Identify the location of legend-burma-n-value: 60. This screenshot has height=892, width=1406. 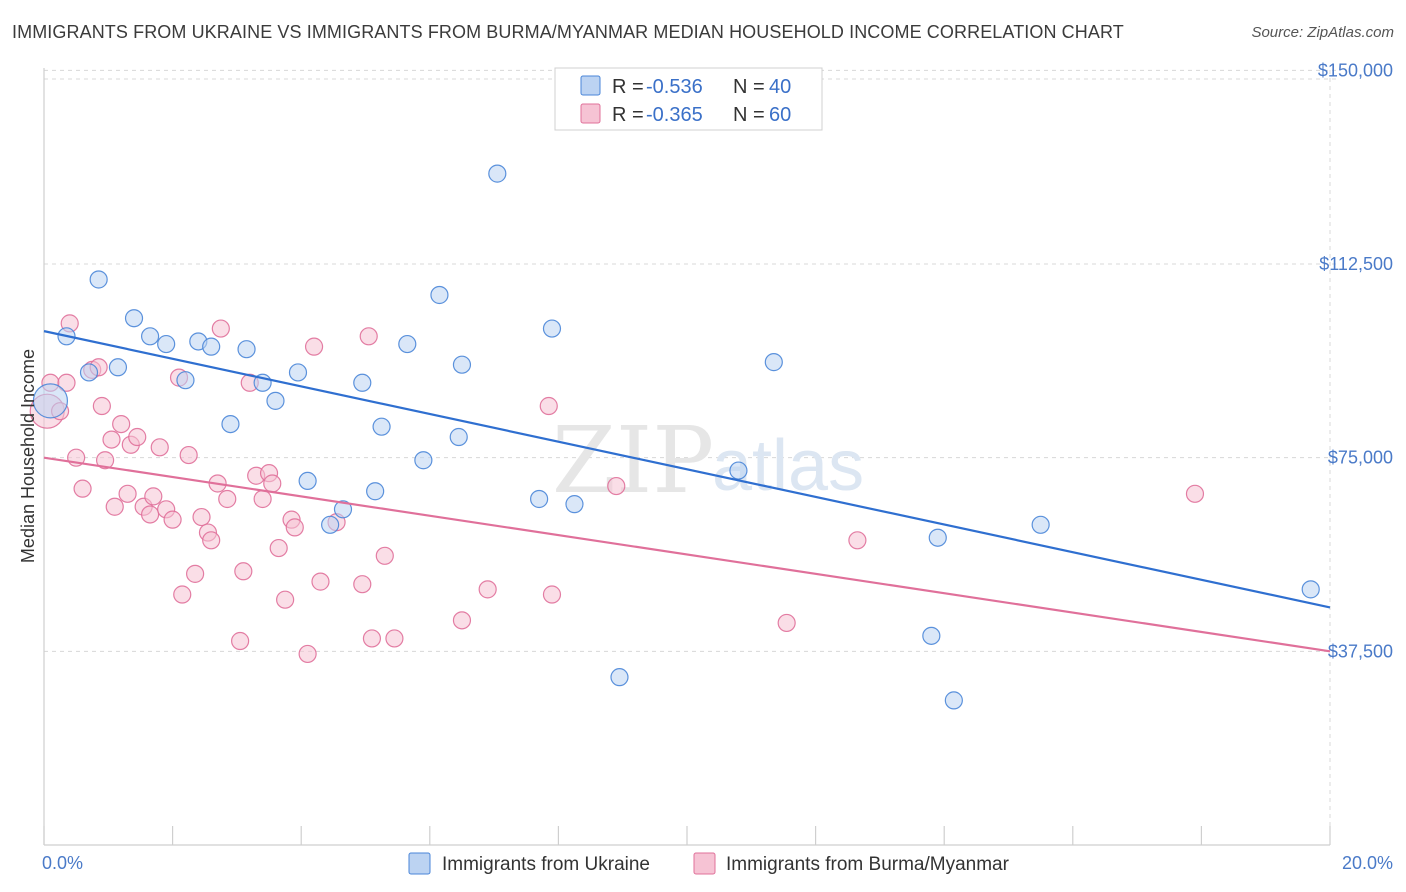
(780, 115).